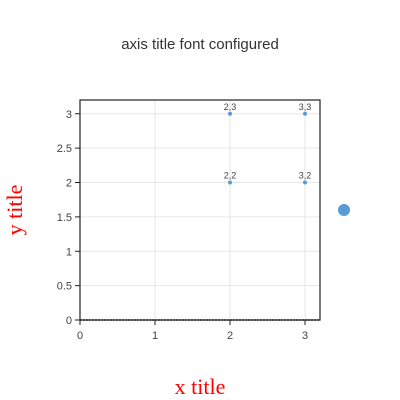 This screenshot has height=400, width=400. What do you see at coordinates (305, 107) in the screenshot?
I see `data-label: 3,3` at bounding box center [305, 107].